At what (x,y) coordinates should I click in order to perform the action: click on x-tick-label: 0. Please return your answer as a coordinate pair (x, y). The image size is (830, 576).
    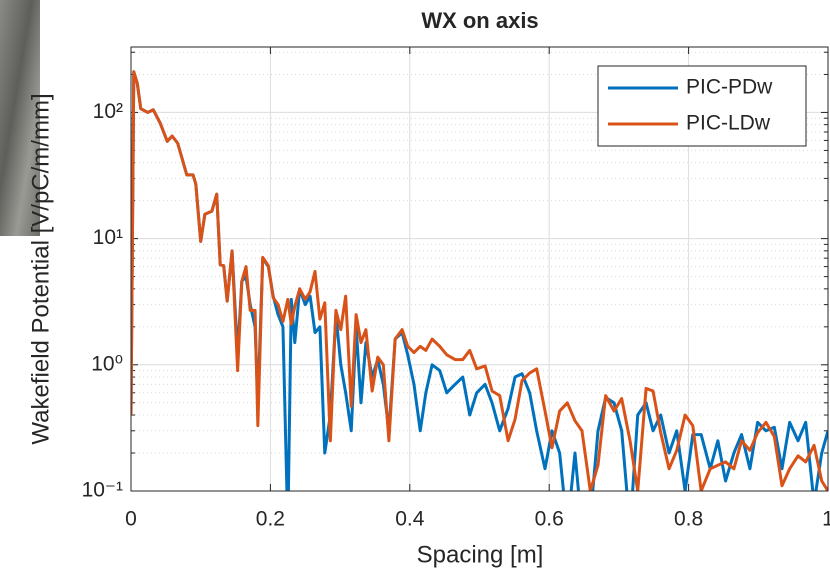
    Looking at the image, I should click on (131, 519).